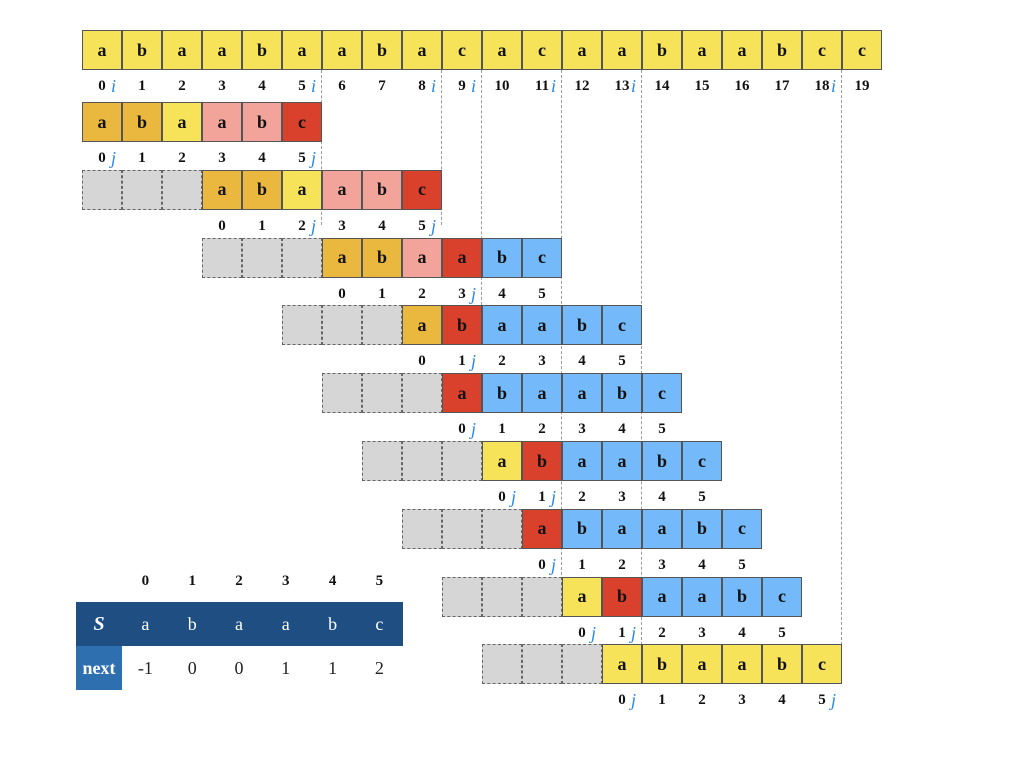  I want to click on next-label: next, so click(99, 668).